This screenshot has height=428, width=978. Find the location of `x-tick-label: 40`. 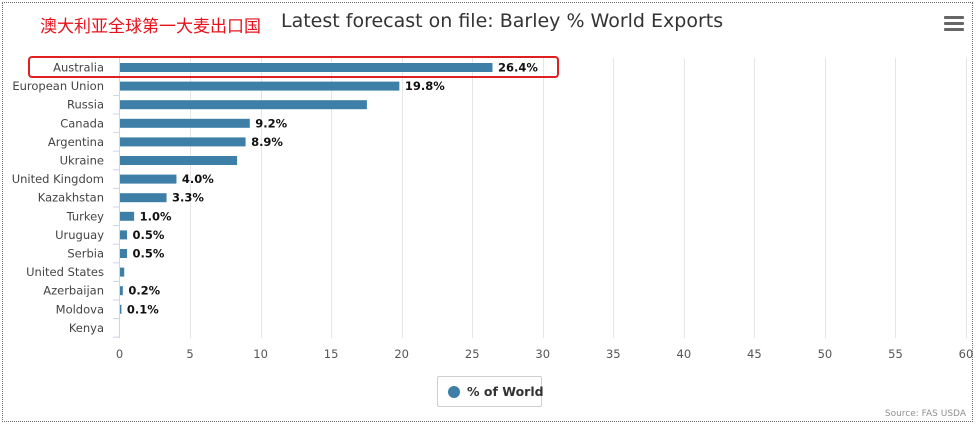

x-tick-label: 40 is located at coordinates (684, 354).